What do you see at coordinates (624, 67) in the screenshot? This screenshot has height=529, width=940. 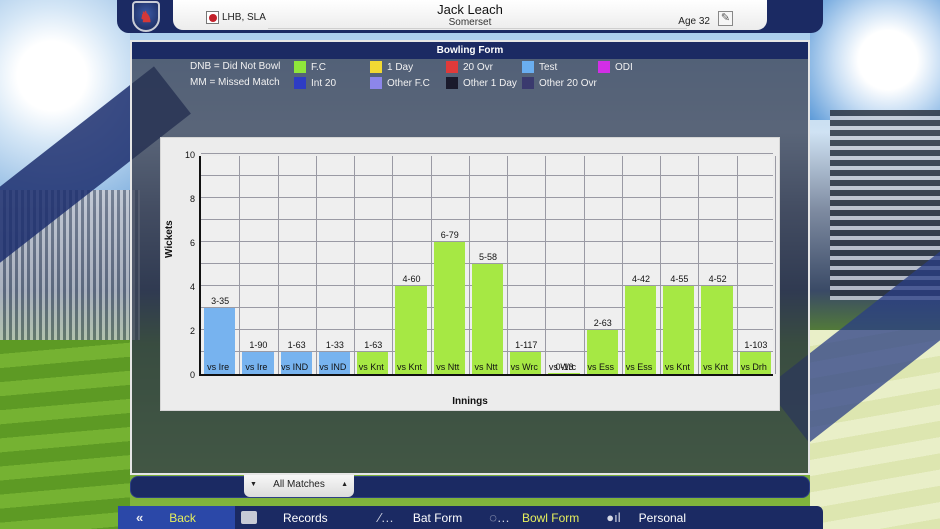 I see `legend-label: ODI` at bounding box center [624, 67].